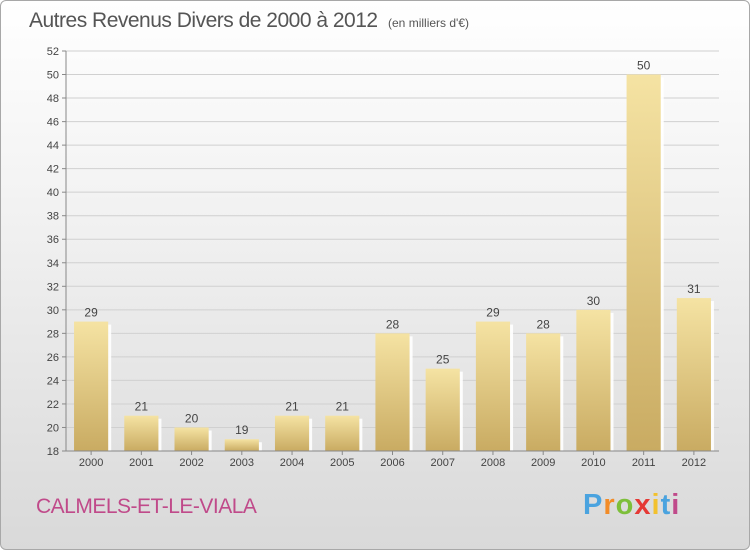 The width and height of the screenshot is (750, 550). Describe the element at coordinates (644, 66) in the screenshot. I see `data-label-2011: 50` at that location.